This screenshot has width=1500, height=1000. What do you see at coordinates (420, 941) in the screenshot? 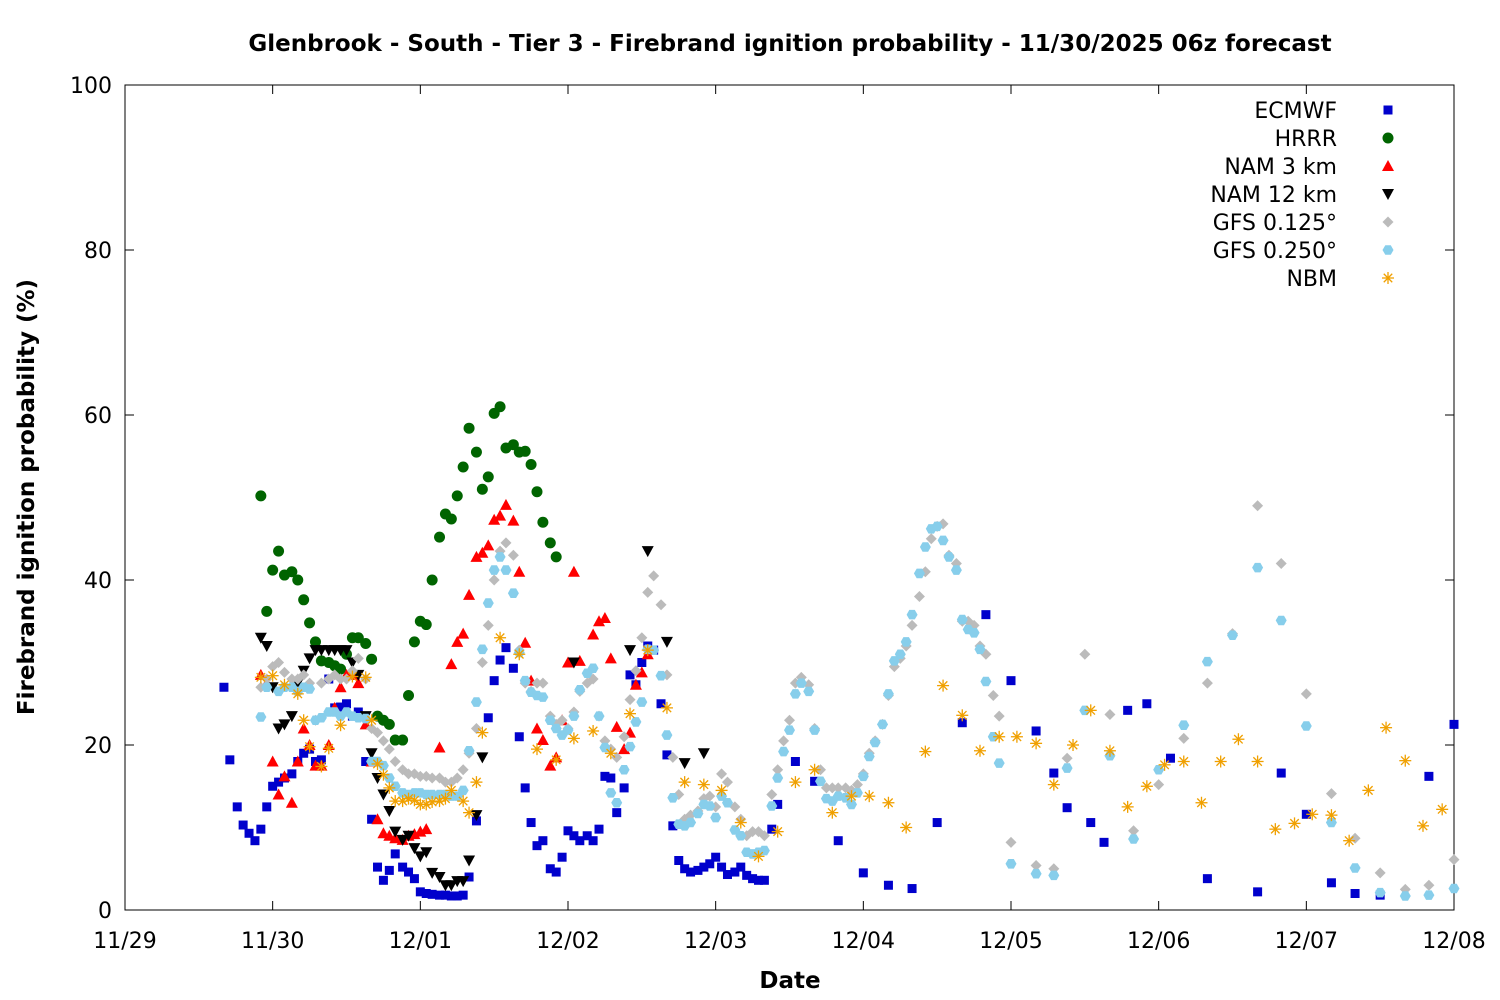
I see `x-tick-label: 12/01` at bounding box center [420, 941].